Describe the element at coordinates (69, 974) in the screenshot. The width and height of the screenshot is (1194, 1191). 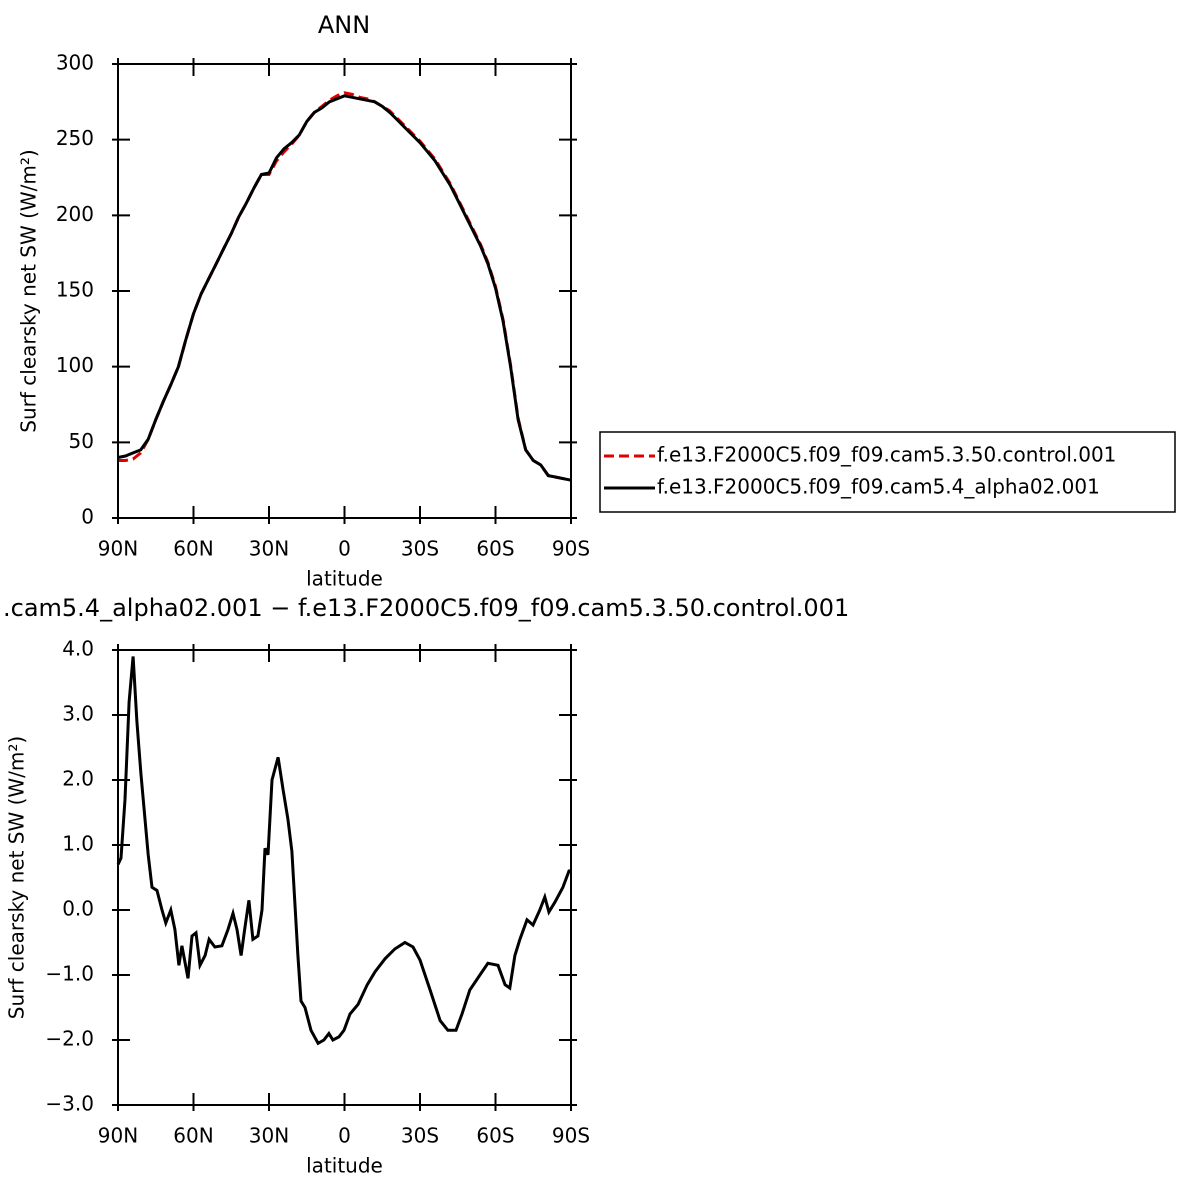
I see `y-tick-label: −1.0` at that location.